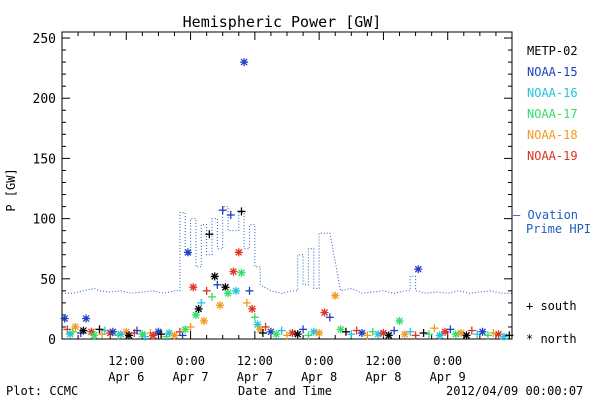 Image resolution: width=600 pixels, height=400 pixels. I want to click on legend-ovation-line1: – Ovation, so click(545, 215).